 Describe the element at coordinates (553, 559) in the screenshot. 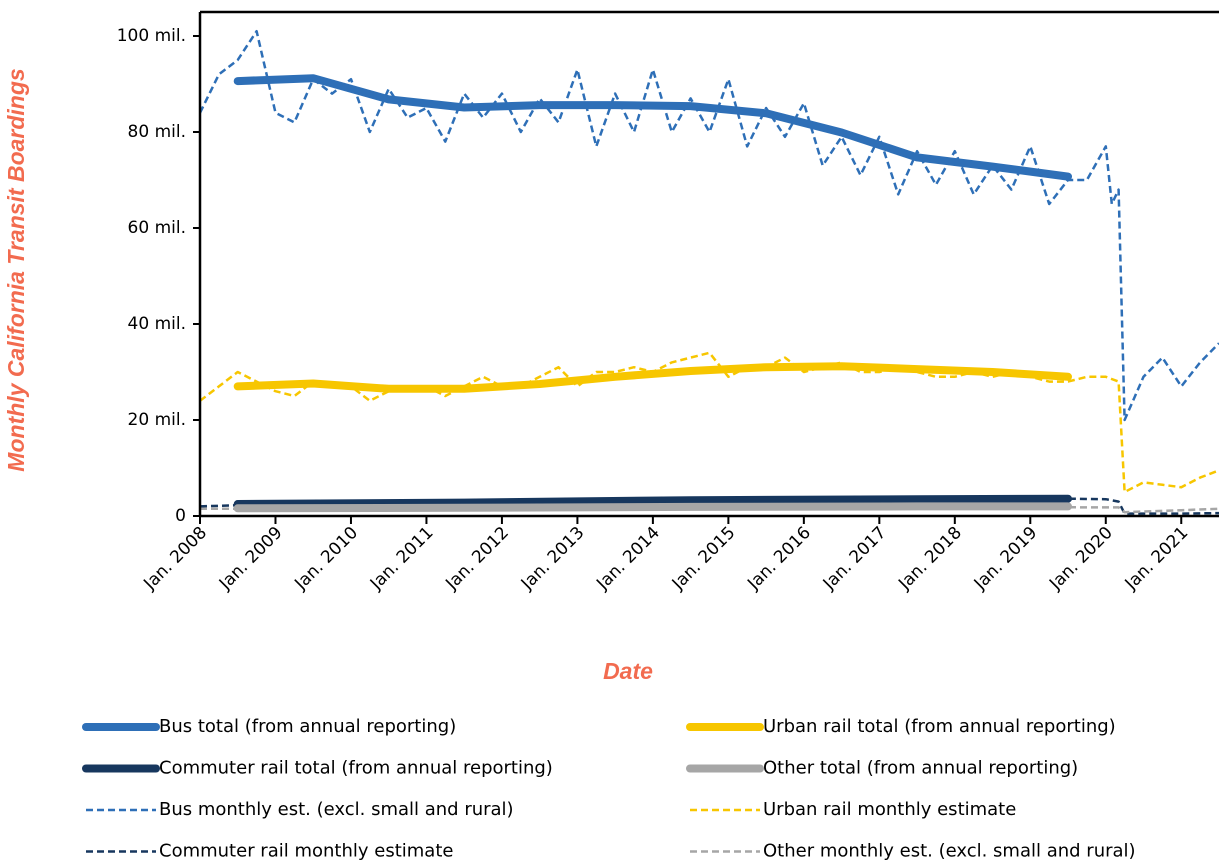

I see `x-tick-label: Jan. 2013` at that location.